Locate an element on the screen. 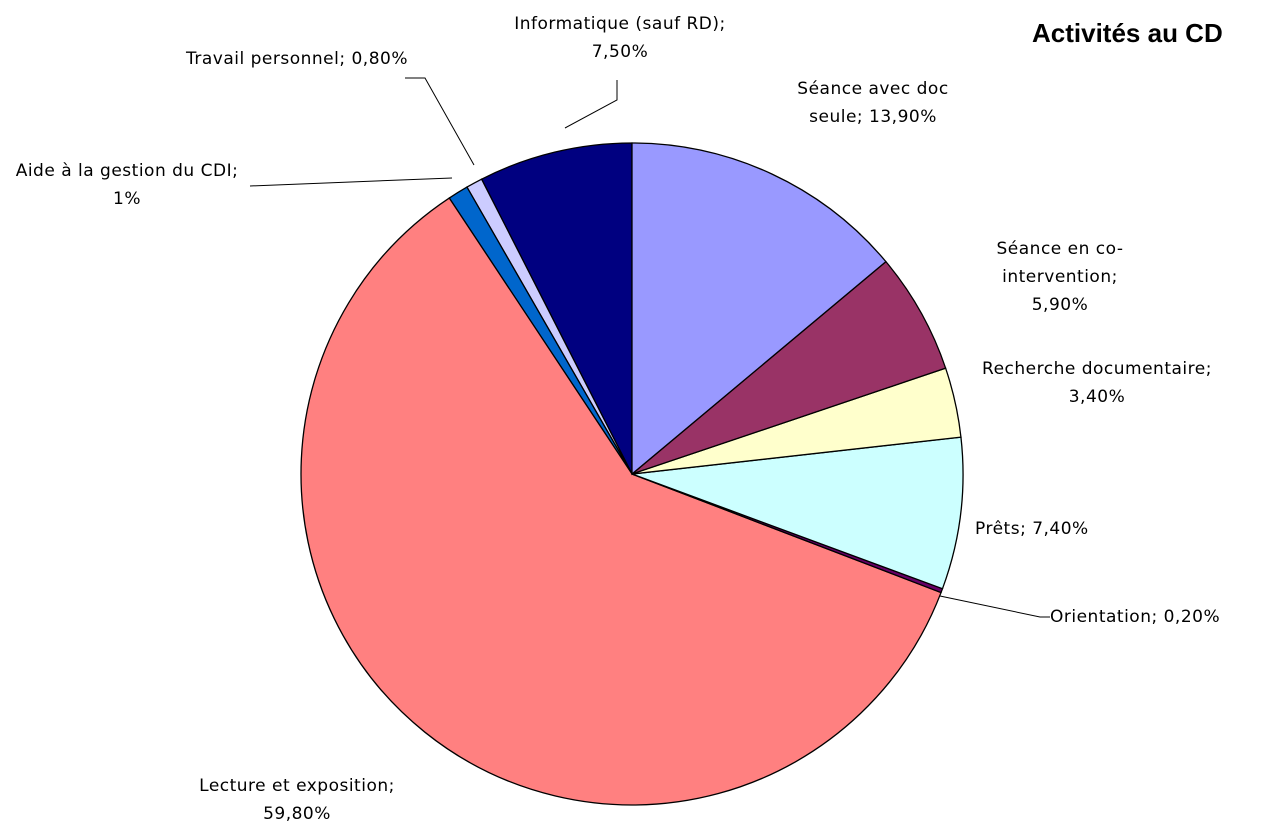 The height and width of the screenshot is (837, 1281). category-label: Recherche documentaire is located at coordinates (1094, 369).